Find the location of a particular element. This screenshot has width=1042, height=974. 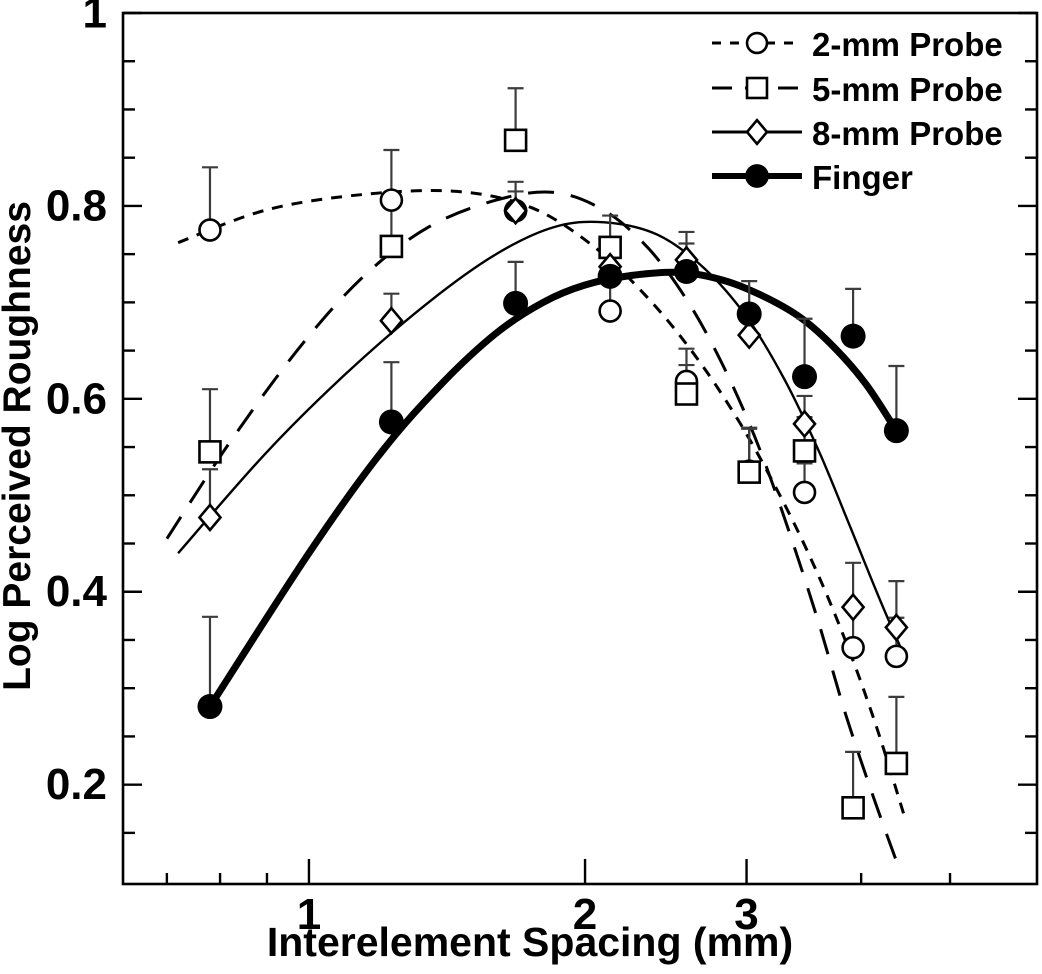

legend-swatch-2mm-open-circle-icon is located at coordinates (757, 43).